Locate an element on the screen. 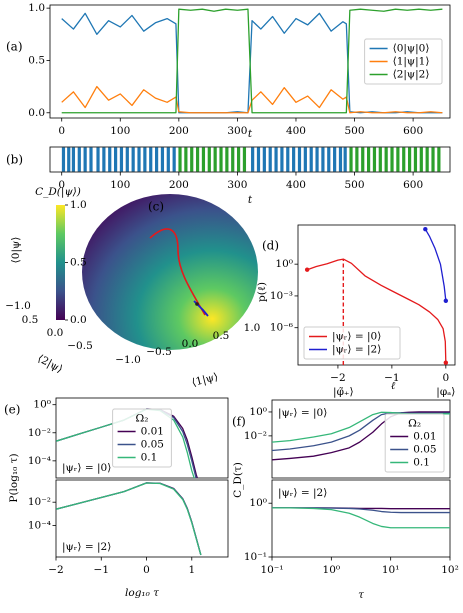 Image resolution: width=463 pixels, height=613 pixels. panel-label: (d) is located at coordinates (270, 246).